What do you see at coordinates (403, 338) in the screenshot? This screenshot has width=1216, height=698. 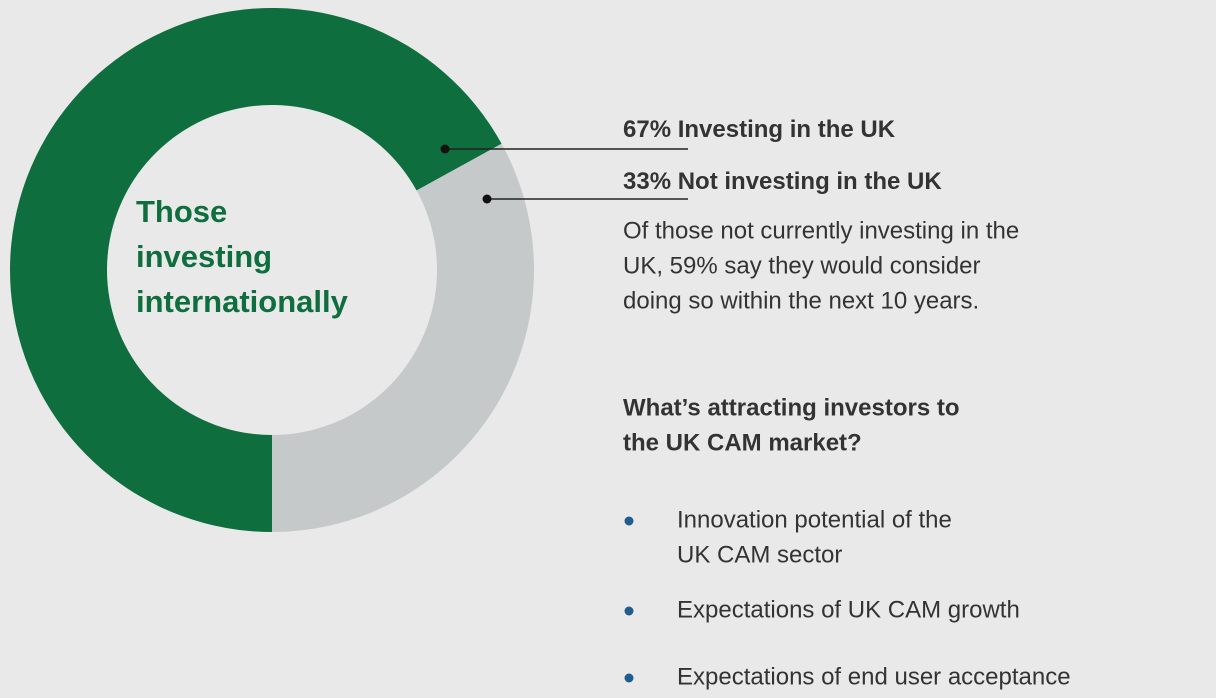 I see `donut-slice` at bounding box center [403, 338].